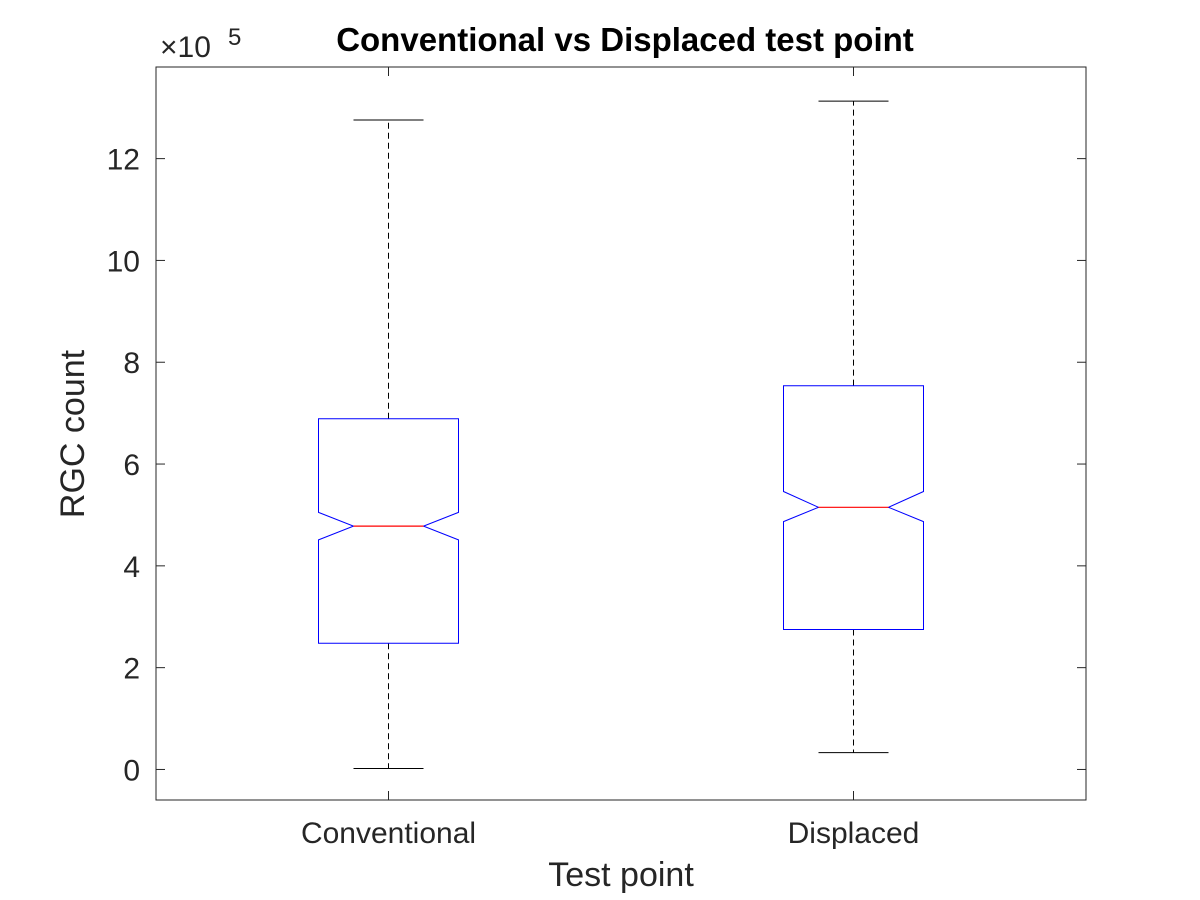 This screenshot has height=900, width=1200. Describe the element at coordinates (854, 833) in the screenshot. I see `x-tick-label: Displaced` at that location.